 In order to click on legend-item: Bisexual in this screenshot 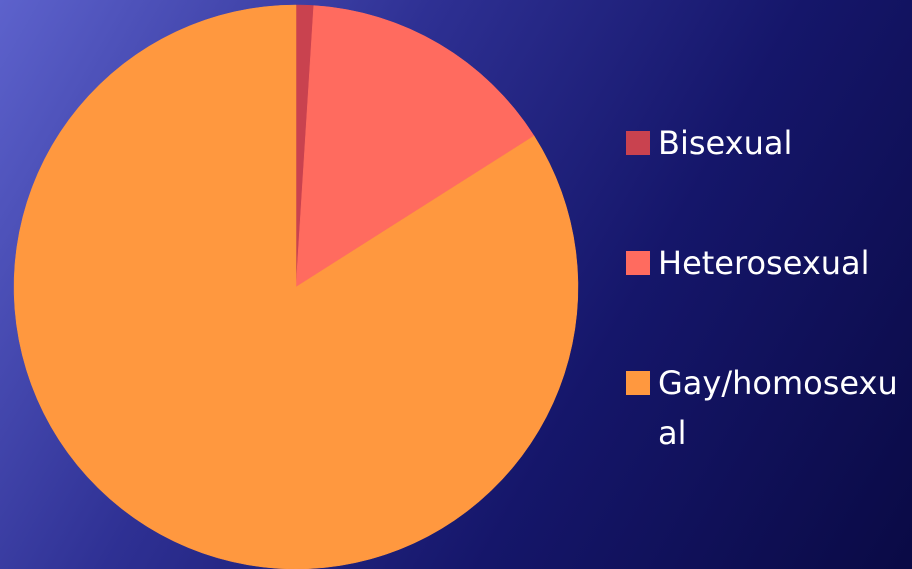, I will do `click(769, 143)`.